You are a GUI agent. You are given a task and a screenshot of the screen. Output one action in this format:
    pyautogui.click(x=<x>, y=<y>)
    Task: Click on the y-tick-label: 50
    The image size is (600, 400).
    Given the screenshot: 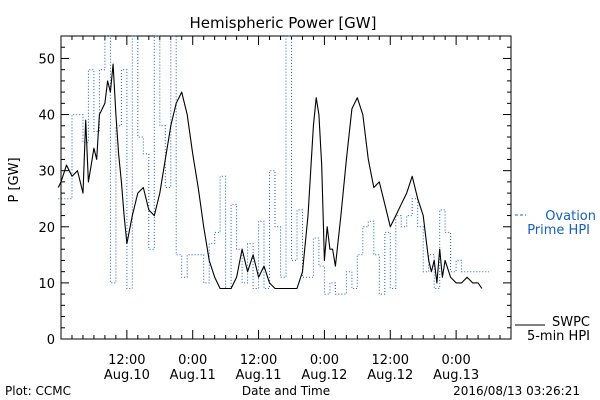 What is the action you would take?
    pyautogui.click(x=46, y=59)
    